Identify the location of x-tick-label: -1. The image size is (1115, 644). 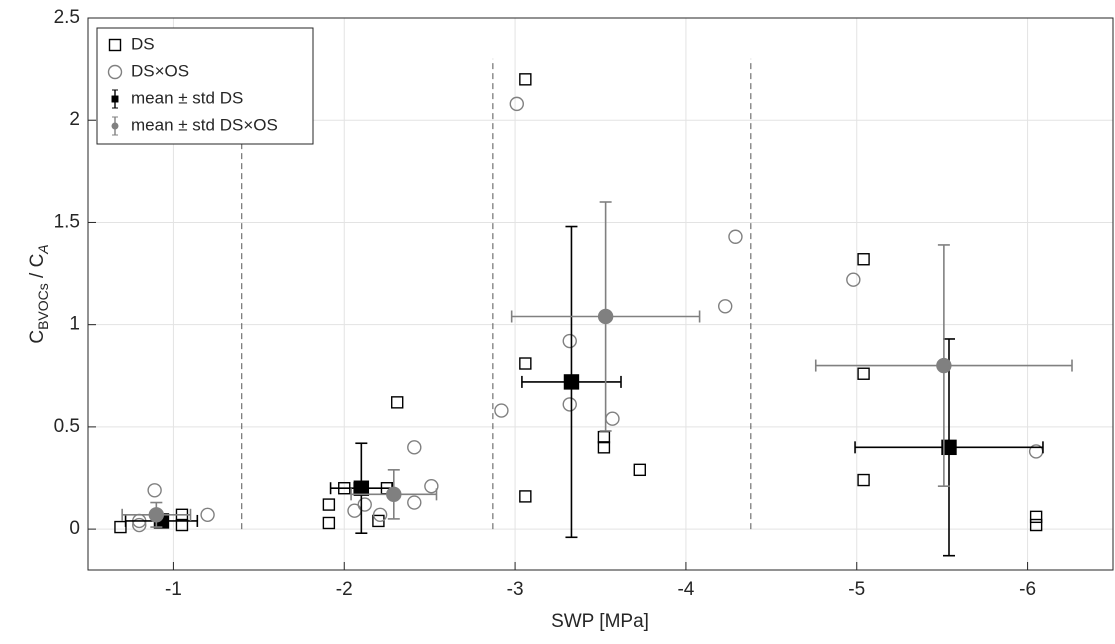
(173, 589).